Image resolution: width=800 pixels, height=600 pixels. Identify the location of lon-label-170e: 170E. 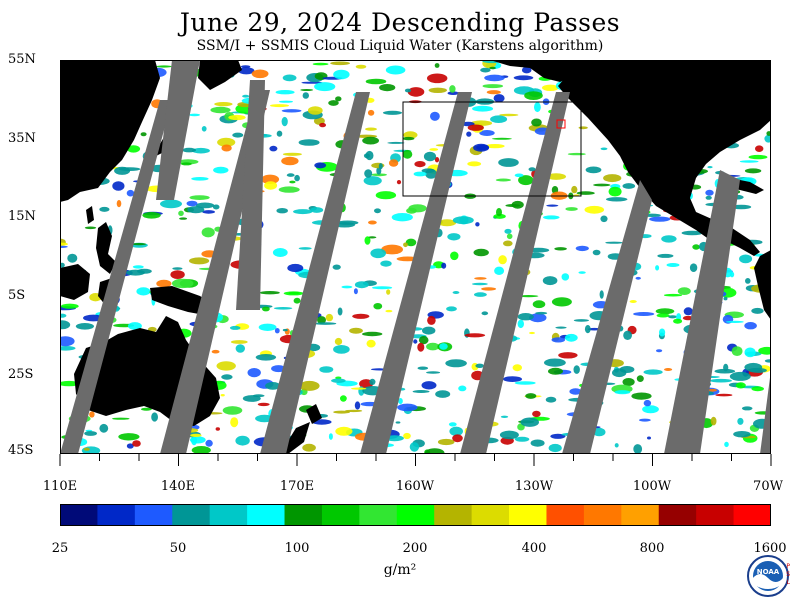
(297, 486).